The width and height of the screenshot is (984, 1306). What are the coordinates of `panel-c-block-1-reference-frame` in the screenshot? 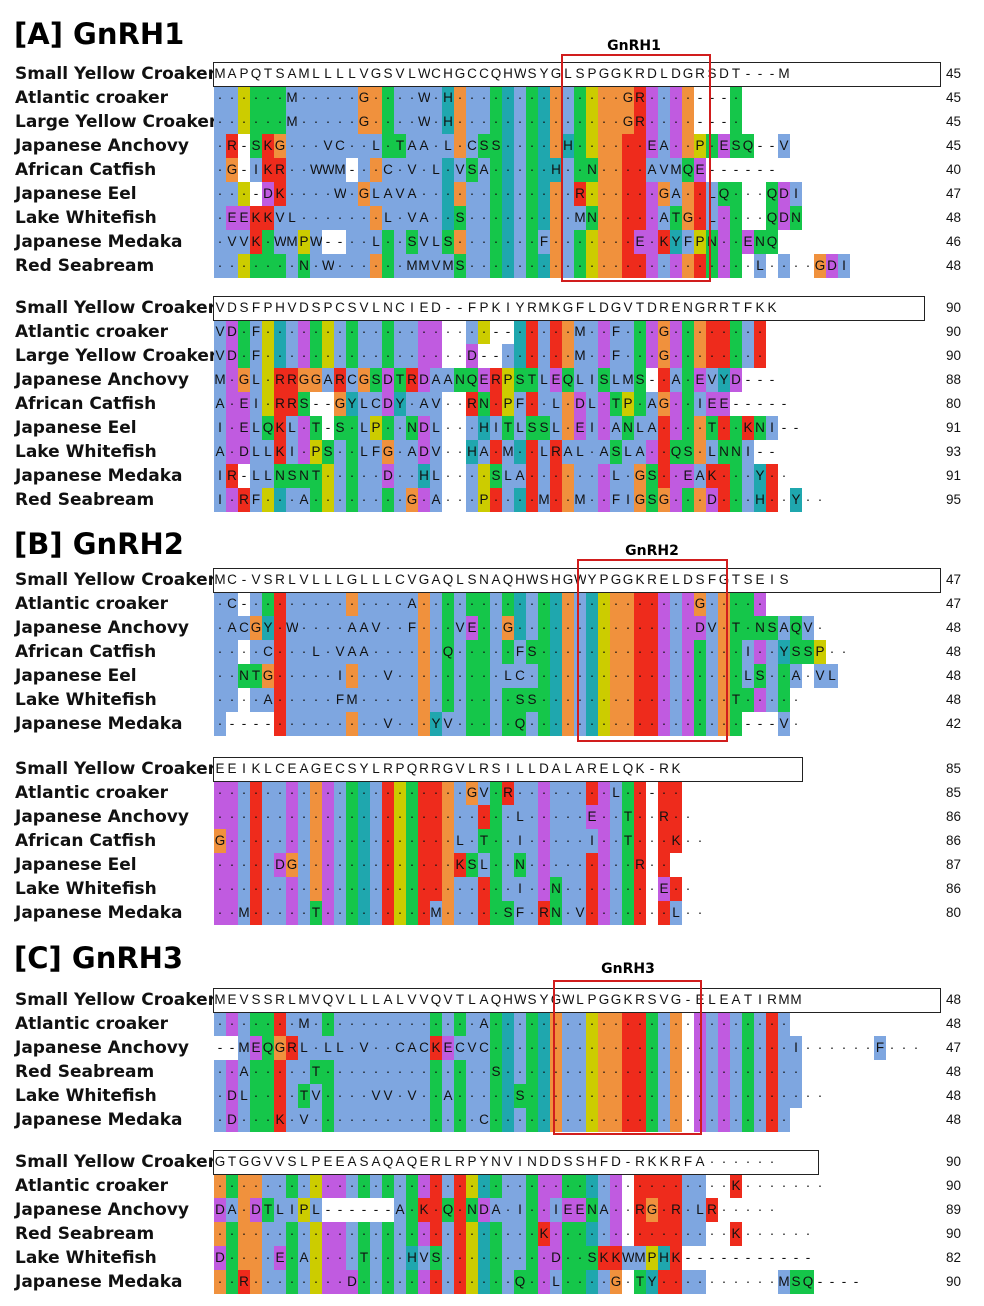 It's located at (577, 1000).